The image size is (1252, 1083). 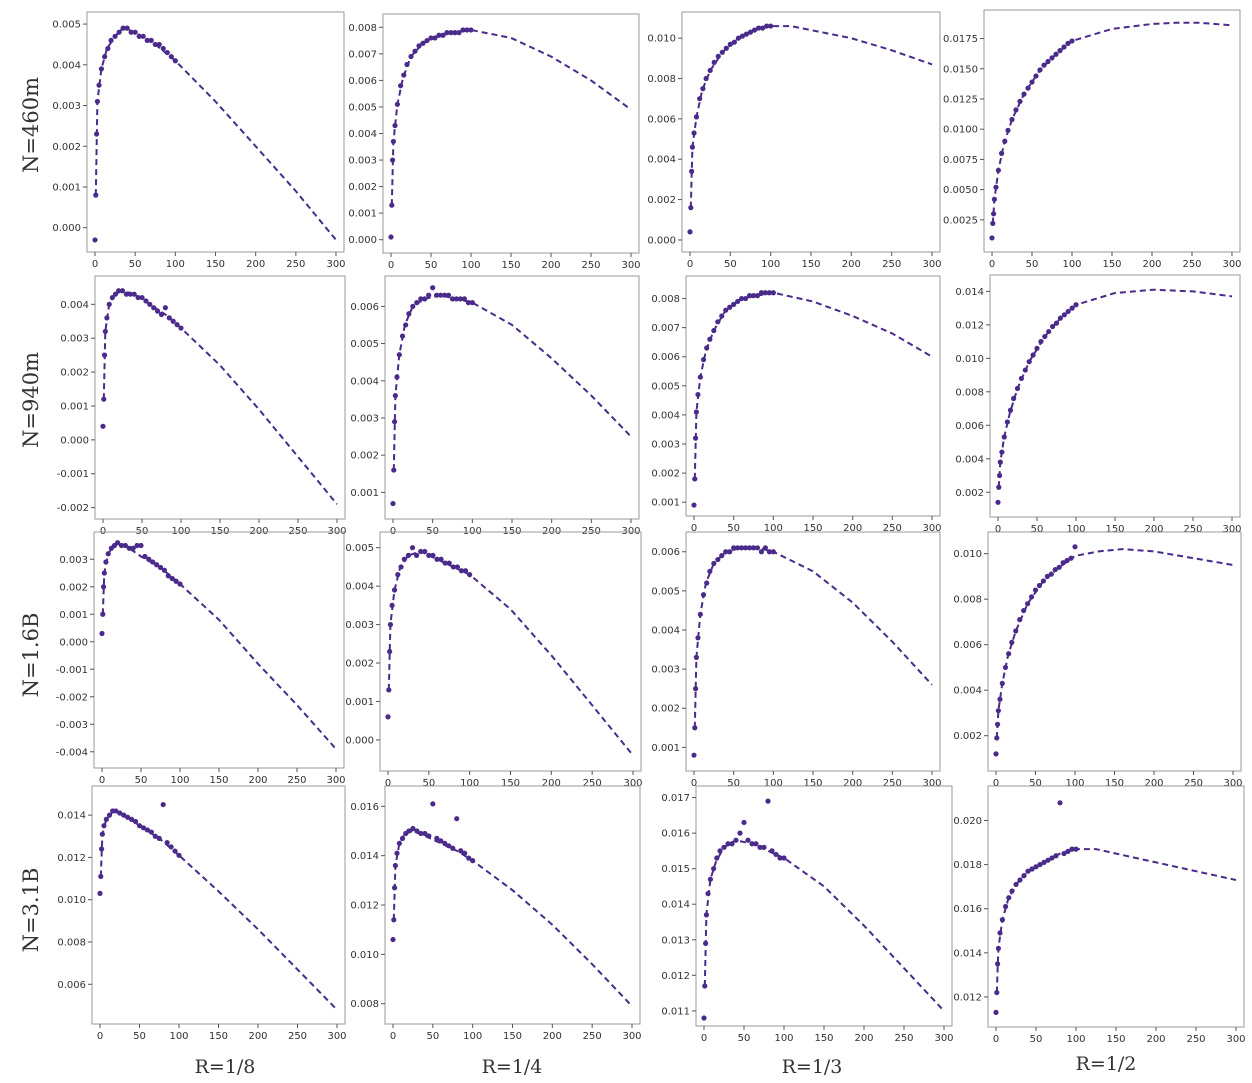 I want to click on y-tick-label: 0.0175, so click(x=960, y=39).